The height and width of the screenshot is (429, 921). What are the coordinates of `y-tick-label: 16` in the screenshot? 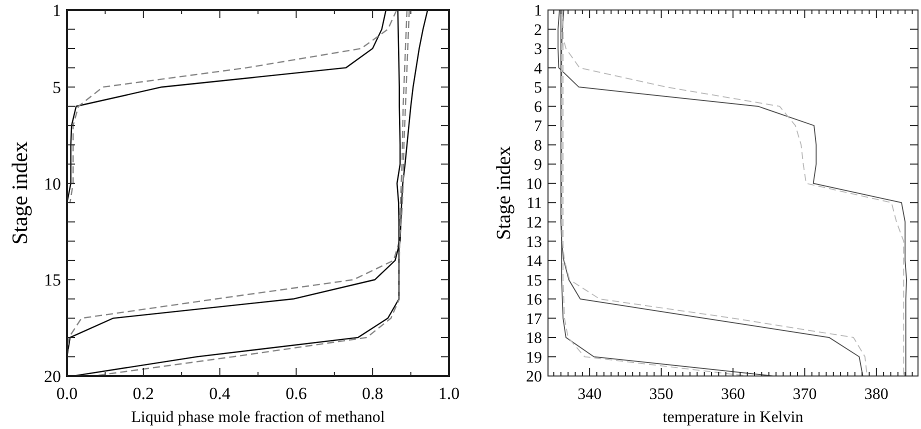 It's located at (534, 300).